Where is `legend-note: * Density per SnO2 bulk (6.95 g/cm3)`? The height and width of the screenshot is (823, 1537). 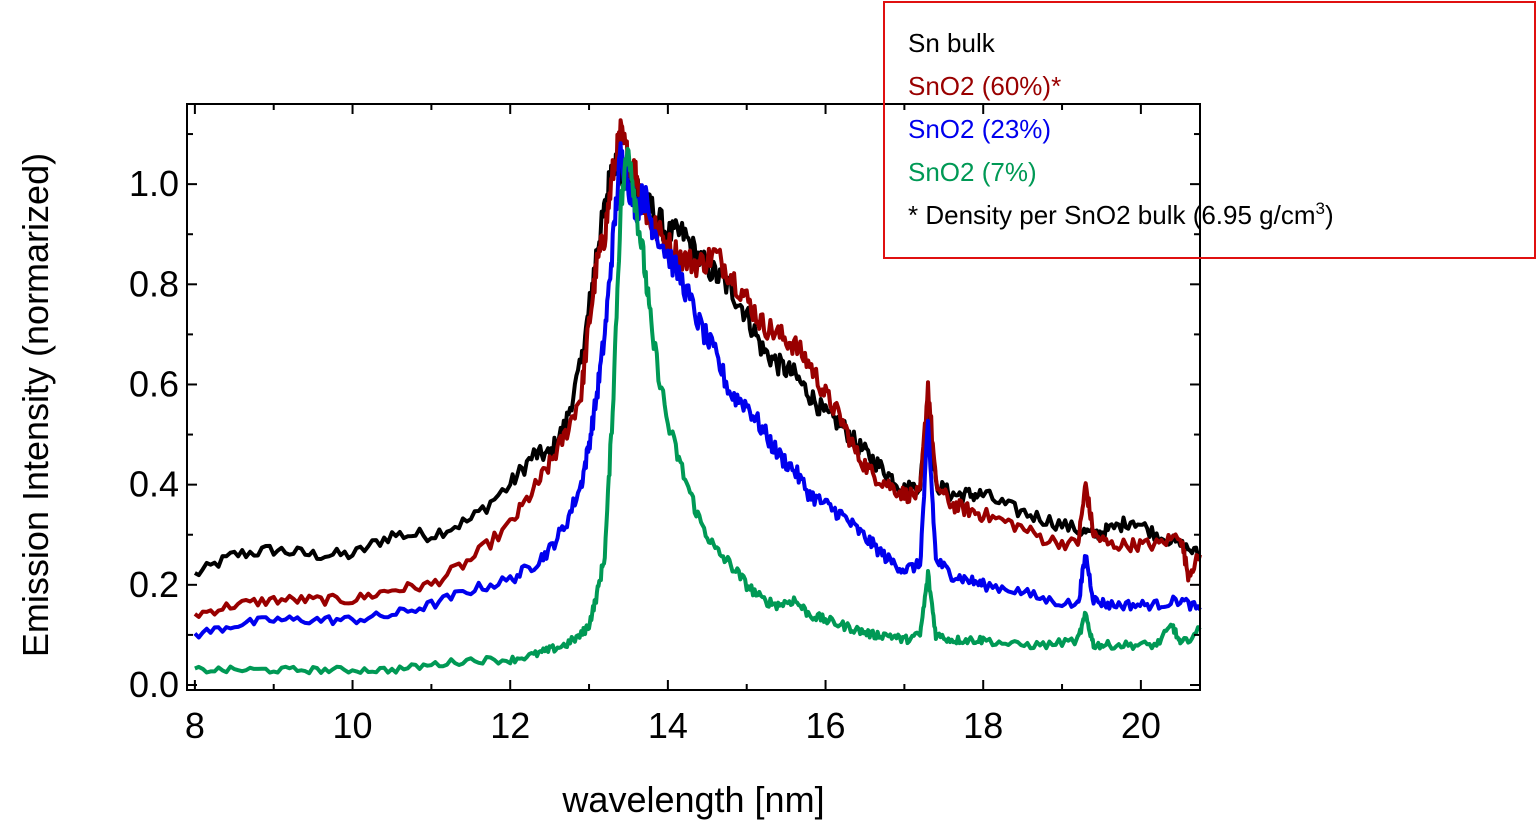 legend-note: * Density per SnO2 bulk (6.95 g/cm3) is located at coordinates (1121, 214).